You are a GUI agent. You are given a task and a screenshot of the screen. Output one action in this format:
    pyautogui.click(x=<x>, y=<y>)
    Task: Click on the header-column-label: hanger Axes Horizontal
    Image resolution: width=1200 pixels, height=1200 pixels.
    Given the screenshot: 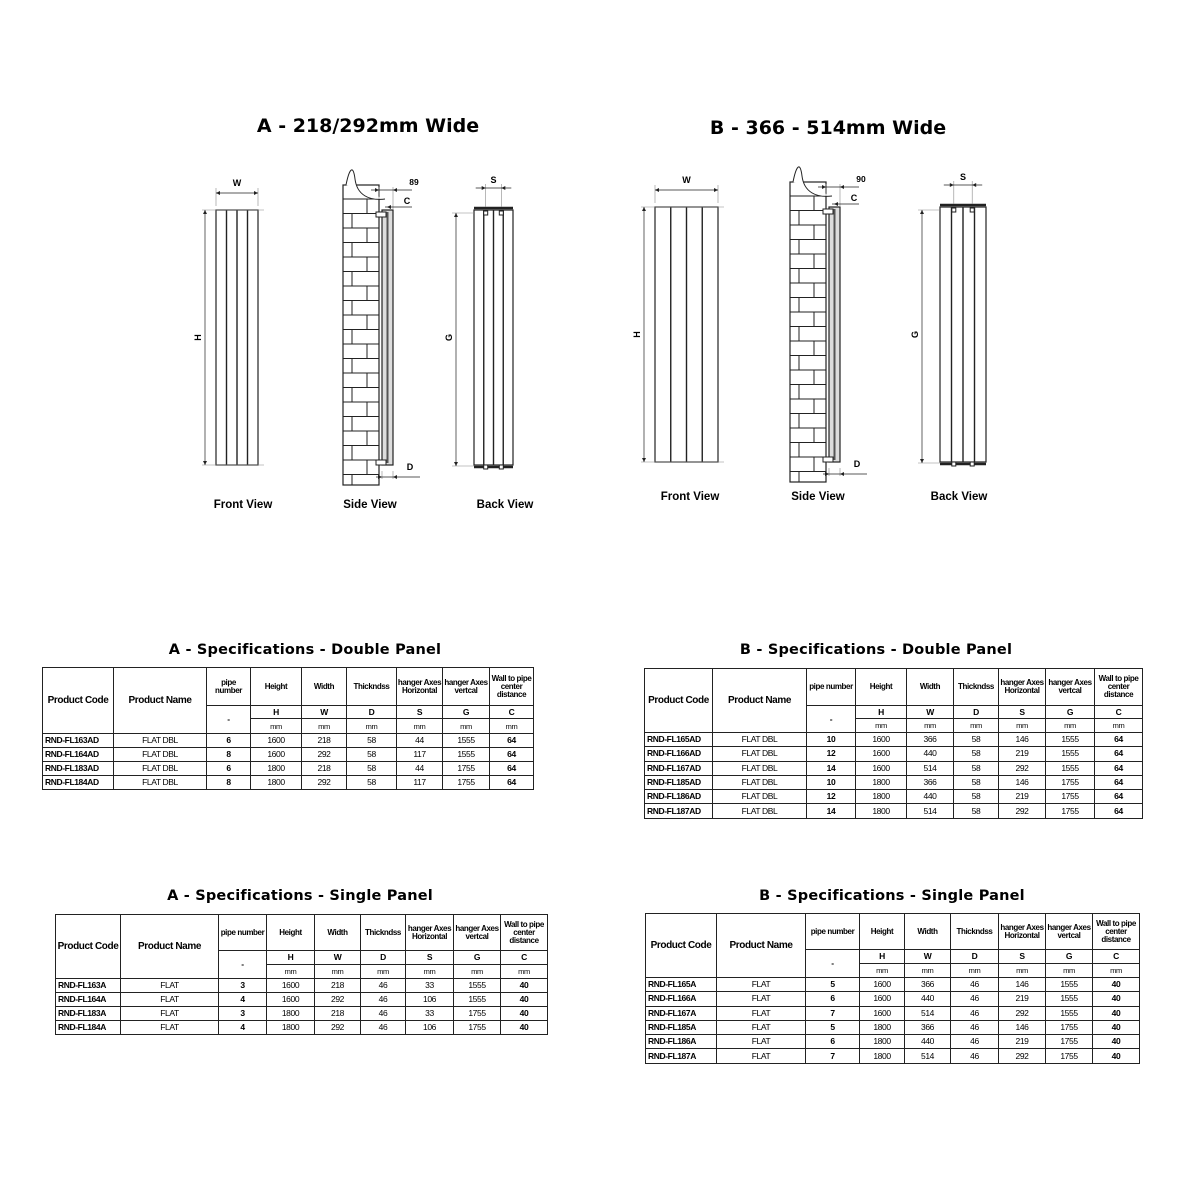 What is the action you would take?
    pyautogui.click(x=419, y=686)
    